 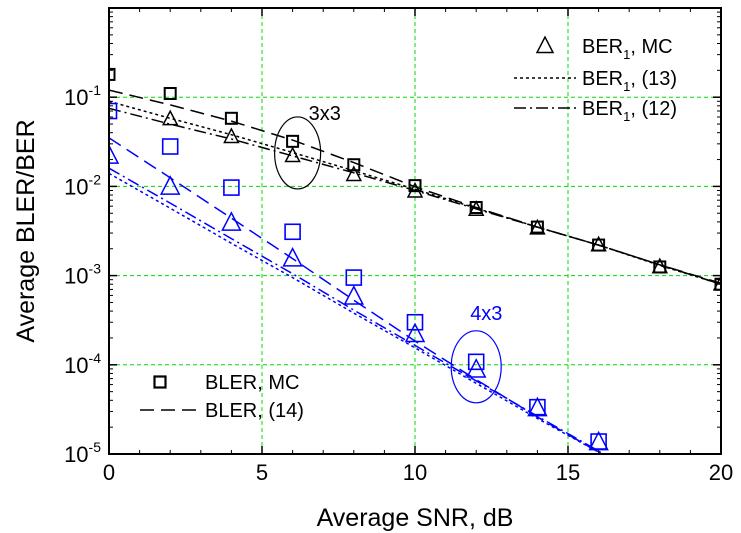 What do you see at coordinates (415, 472) in the screenshot?
I see `x-tick-label: 10` at bounding box center [415, 472].